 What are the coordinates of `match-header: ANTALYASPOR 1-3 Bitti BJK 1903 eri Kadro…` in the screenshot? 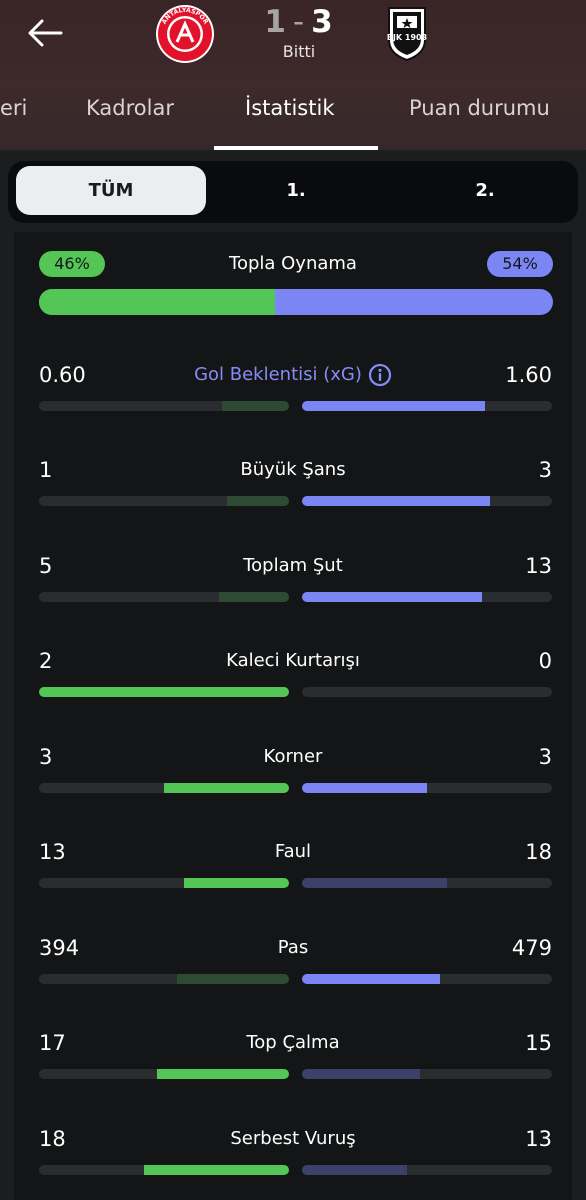 It's located at (293, 75).